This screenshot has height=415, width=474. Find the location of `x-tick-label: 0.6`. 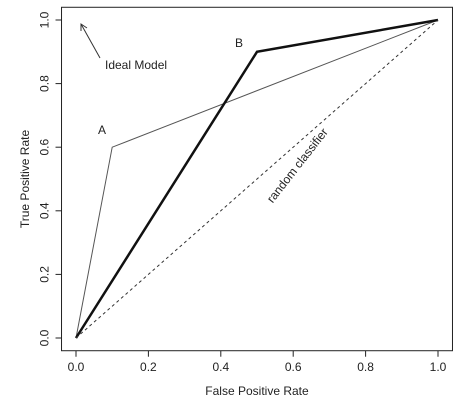

x-tick-label: 0.6 is located at coordinates (293, 367).